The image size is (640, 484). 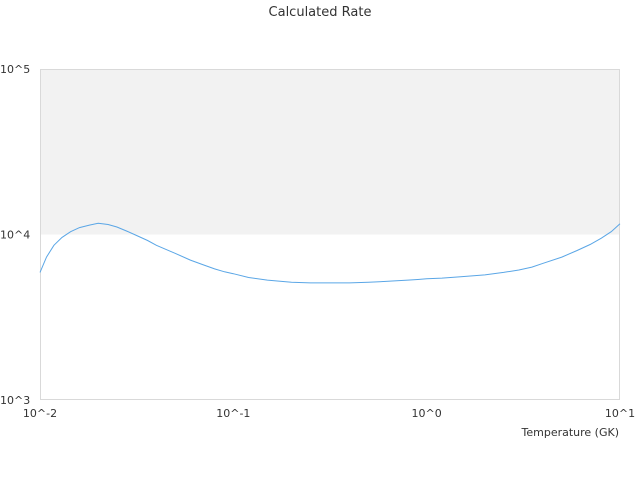 I want to click on y-axis-ticks: 10^3 10^4 10^5, so click(x=15, y=235).